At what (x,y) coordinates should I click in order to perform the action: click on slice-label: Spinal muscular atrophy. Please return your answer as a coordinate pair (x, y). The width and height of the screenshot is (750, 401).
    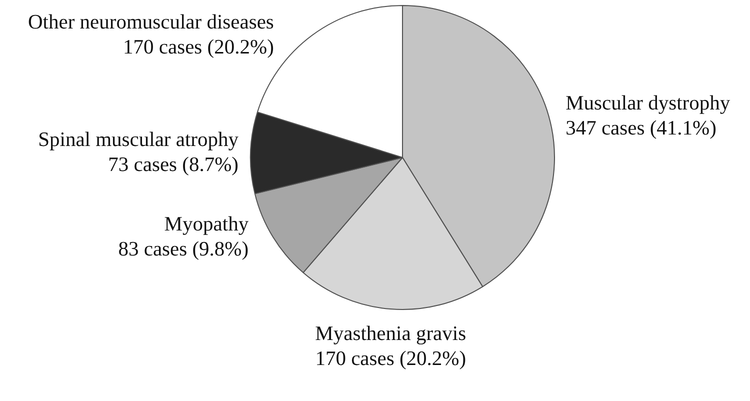
    Looking at the image, I should click on (139, 140).